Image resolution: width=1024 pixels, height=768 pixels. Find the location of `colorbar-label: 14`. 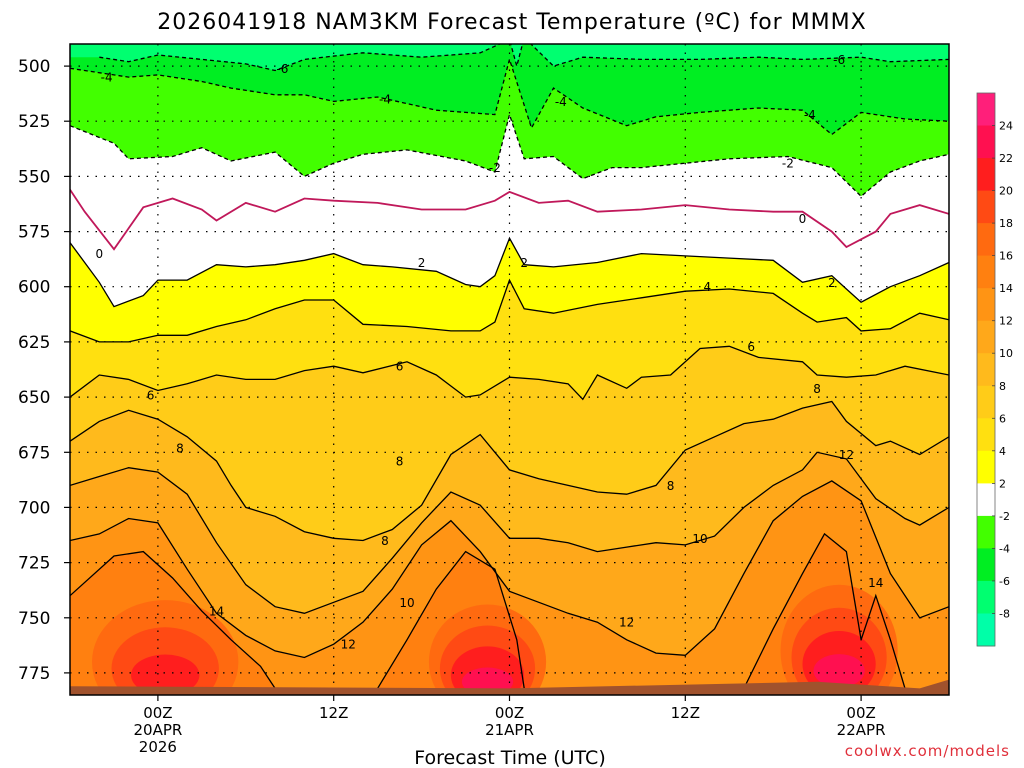

colorbar-label: 14 is located at coordinates (1006, 288).